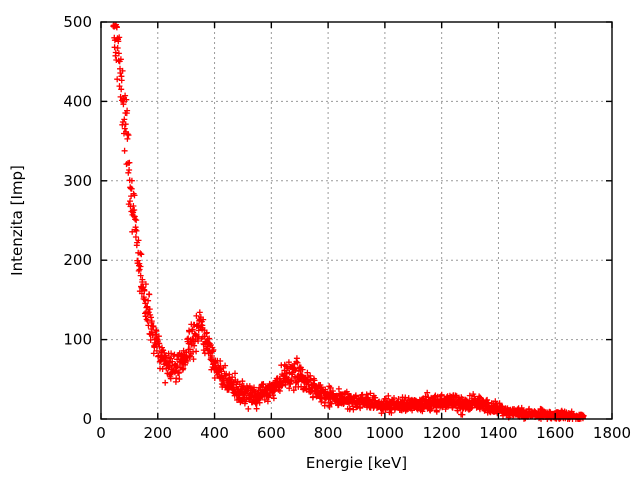  I want to click on x-tick-label: 200, so click(157, 433).